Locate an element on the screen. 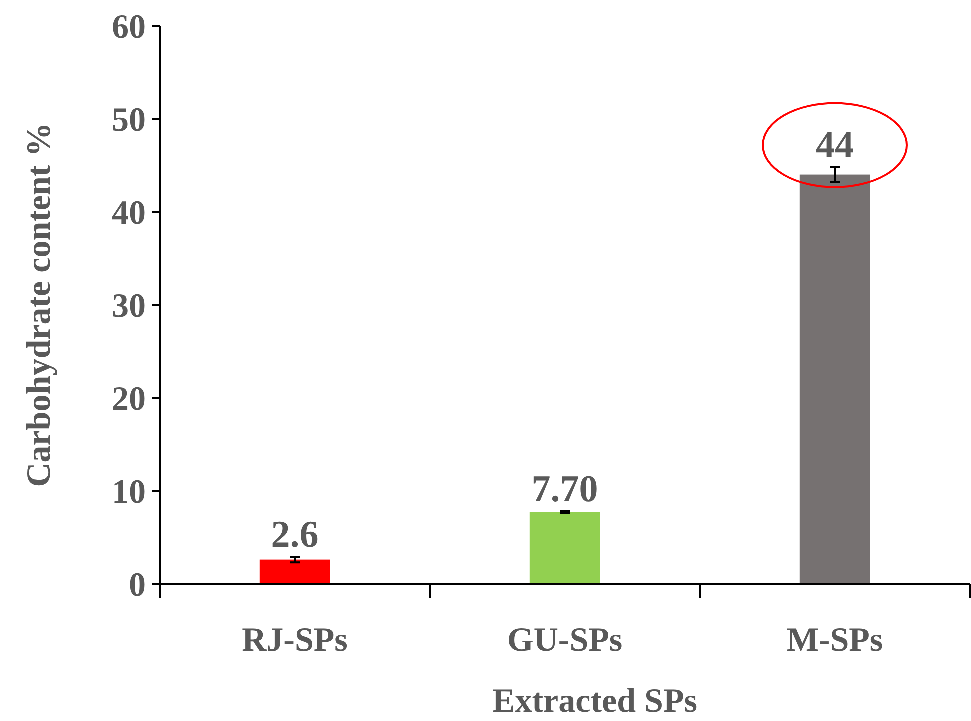 Image resolution: width=971 pixels, height=721 pixels. y-tick-label: 10 is located at coordinates (129, 492).